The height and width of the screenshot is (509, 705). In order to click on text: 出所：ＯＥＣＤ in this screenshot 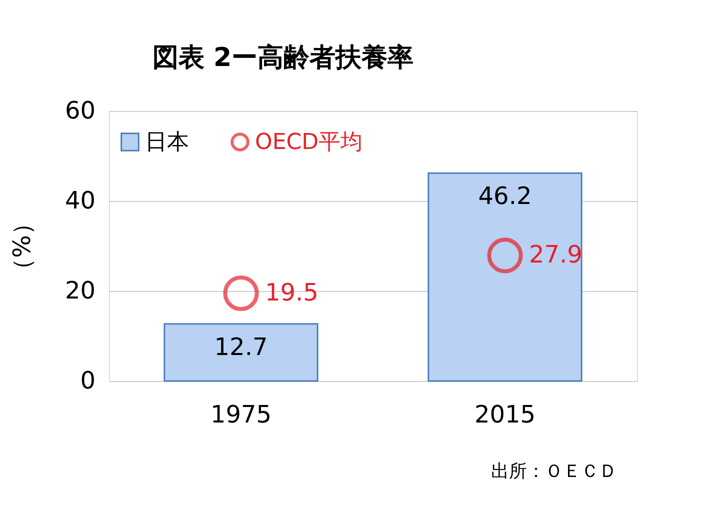, I will do `click(554, 471)`.